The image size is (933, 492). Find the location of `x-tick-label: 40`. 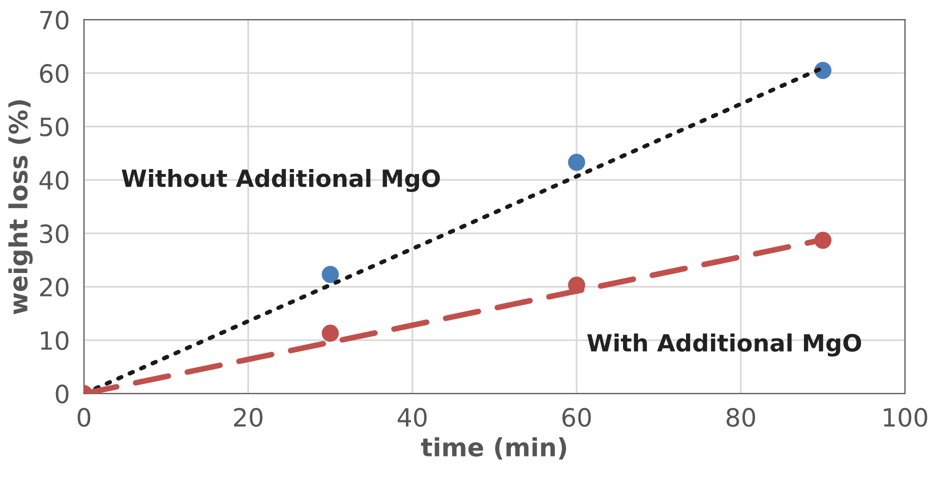

x-tick-label: 40 is located at coordinates (412, 417).